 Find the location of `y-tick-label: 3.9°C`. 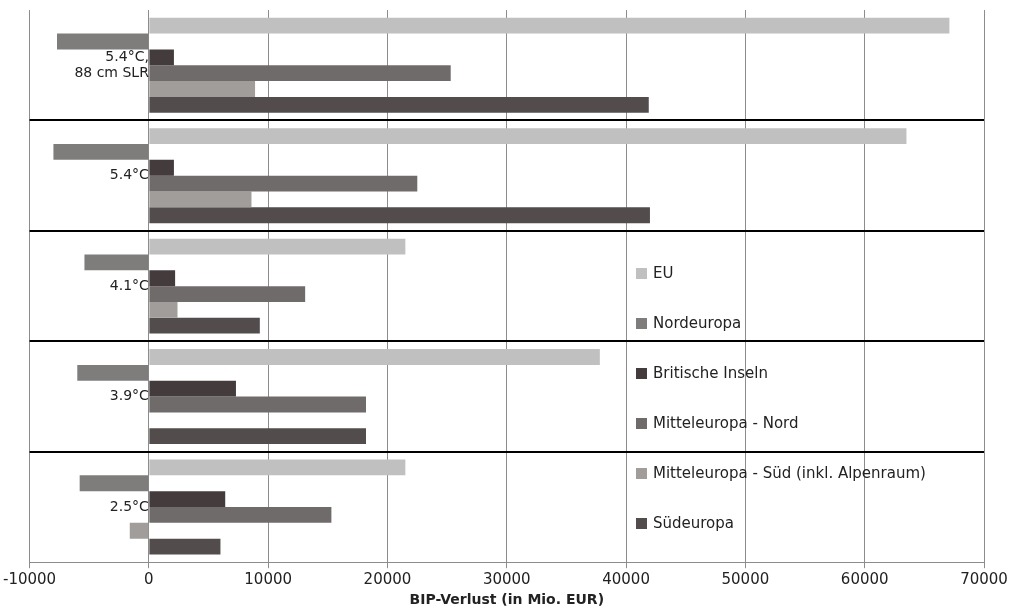

y-tick-label: 3.9°C is located at coordinates (129, 395).